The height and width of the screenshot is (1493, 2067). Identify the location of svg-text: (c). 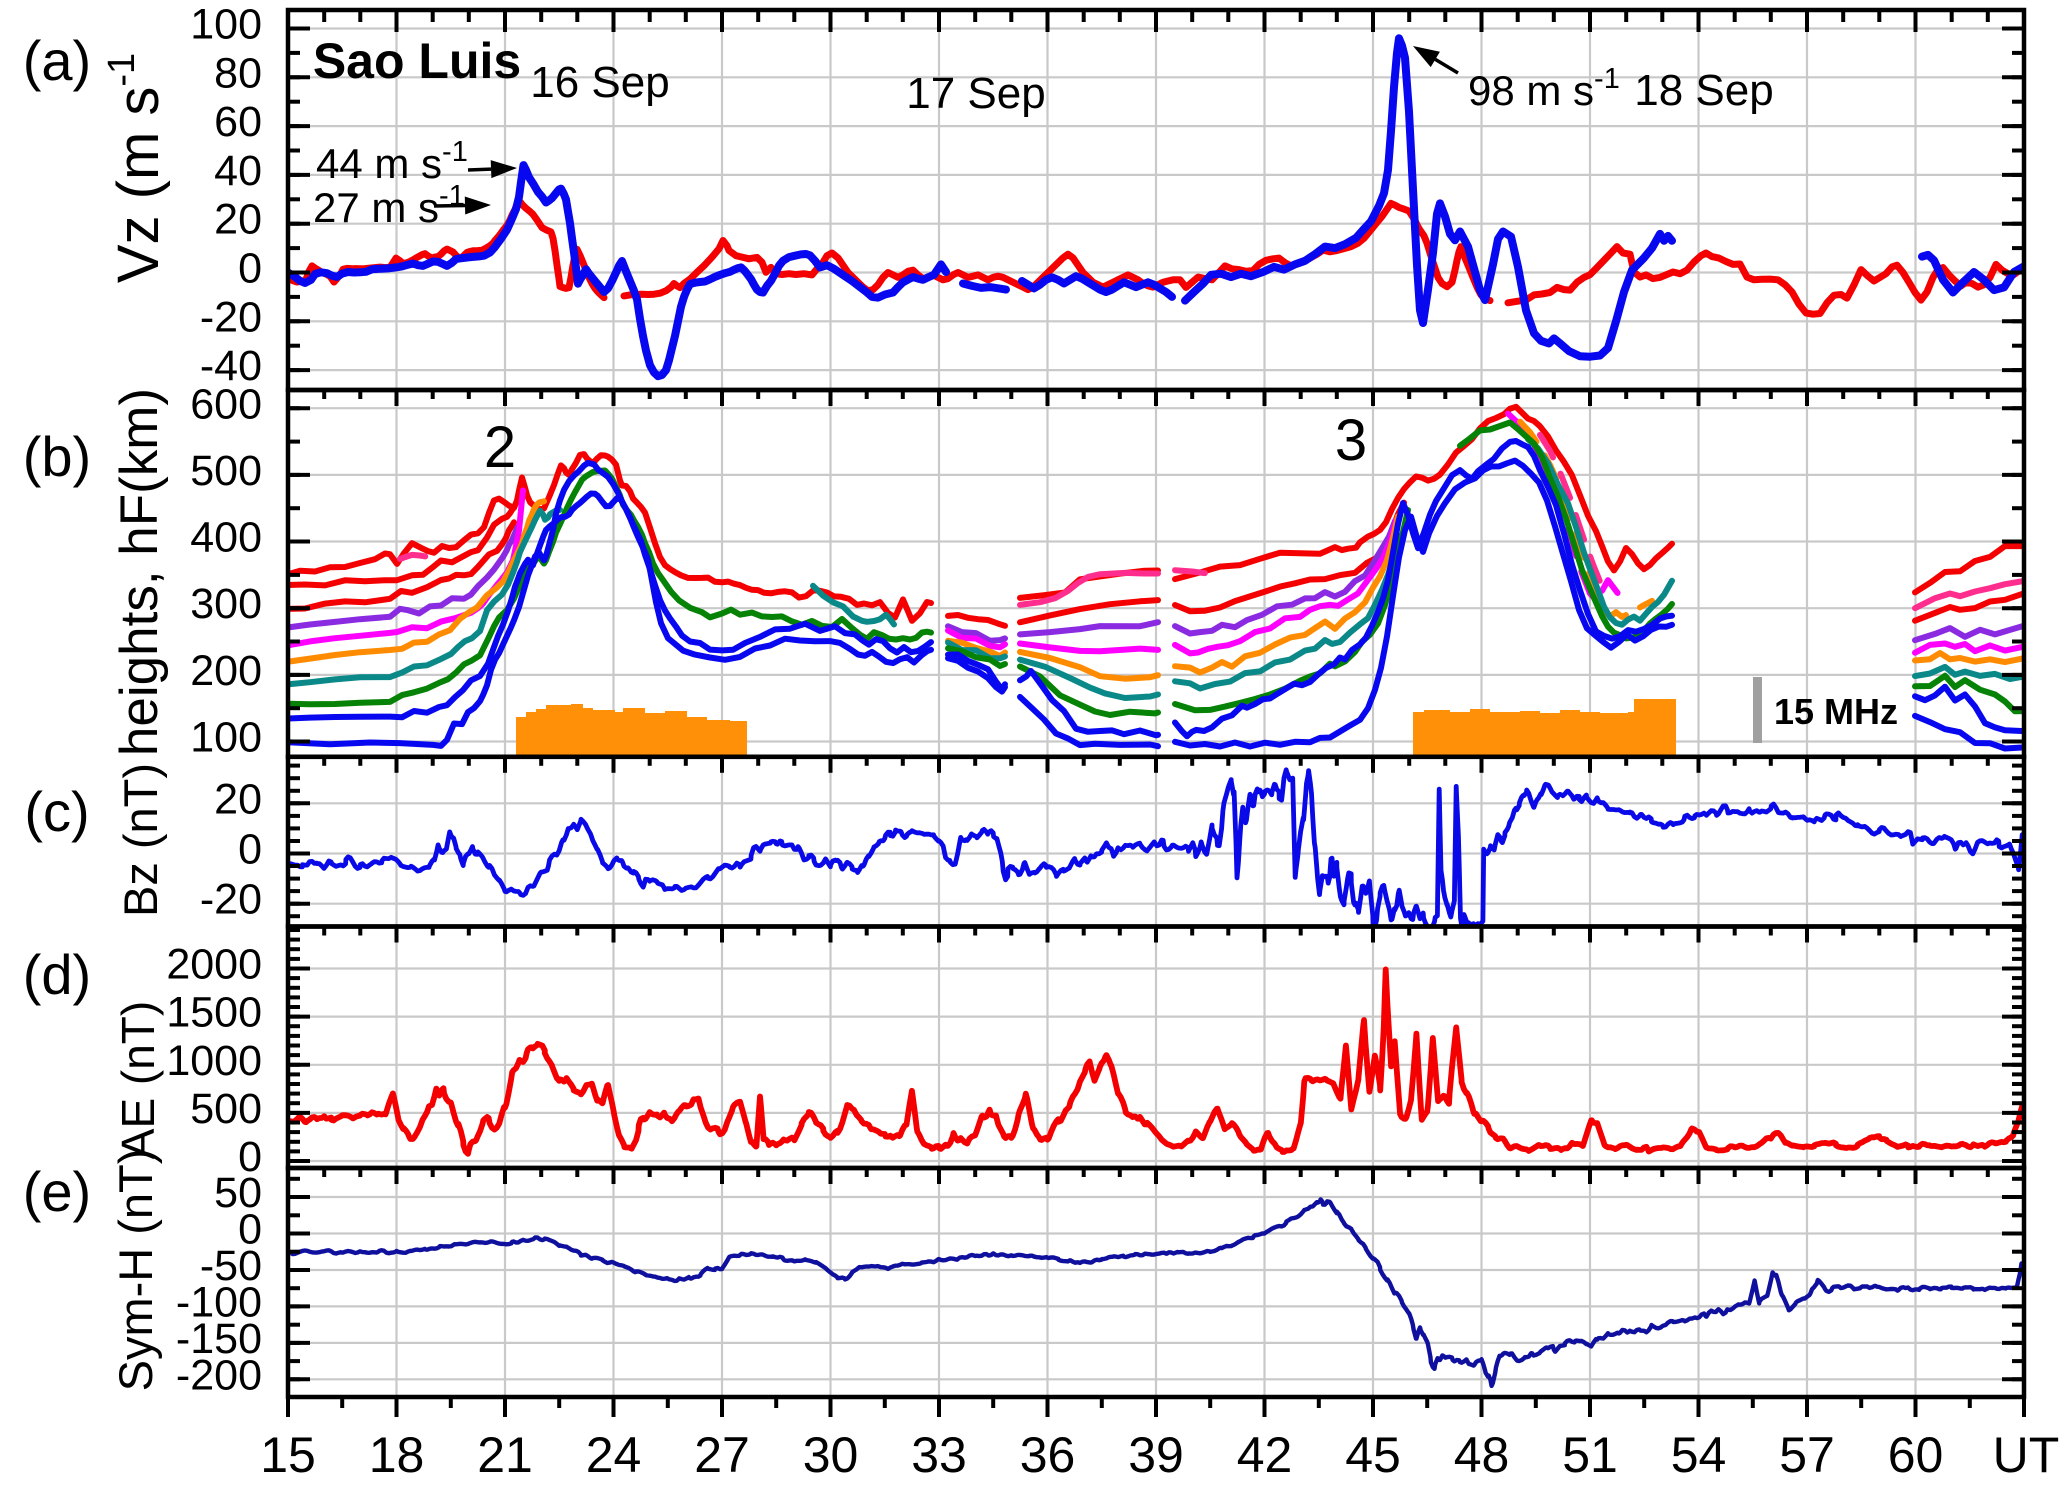
(56, 811).